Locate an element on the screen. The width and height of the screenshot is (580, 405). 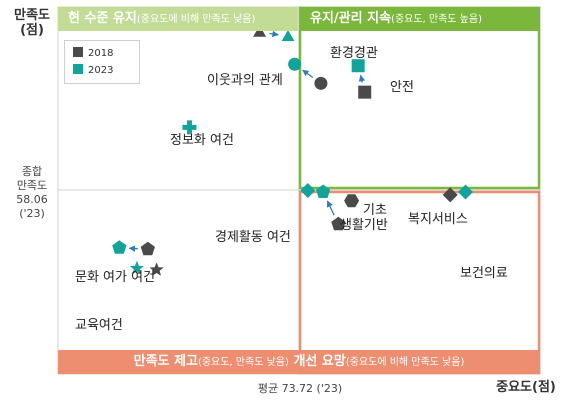
change-arrow-안전-2 is located at coordinates (362, 78).